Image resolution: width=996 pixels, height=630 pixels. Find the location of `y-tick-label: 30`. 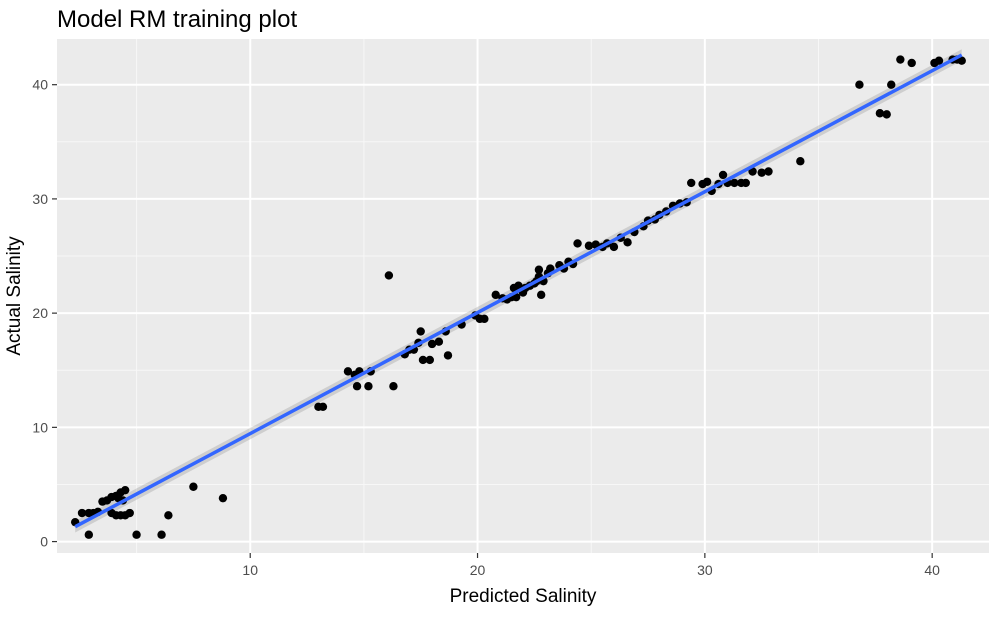

y-tick-label: 30 is located at coordinates (40, 199).